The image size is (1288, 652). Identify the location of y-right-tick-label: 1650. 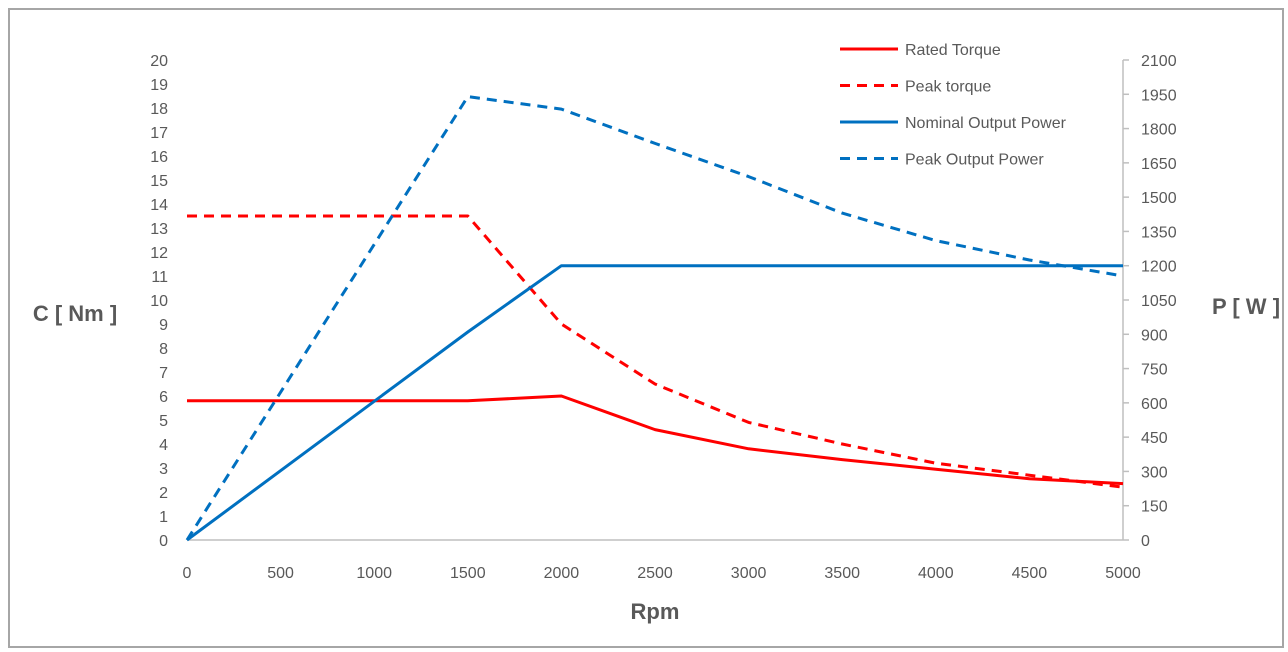
(1159, 164).